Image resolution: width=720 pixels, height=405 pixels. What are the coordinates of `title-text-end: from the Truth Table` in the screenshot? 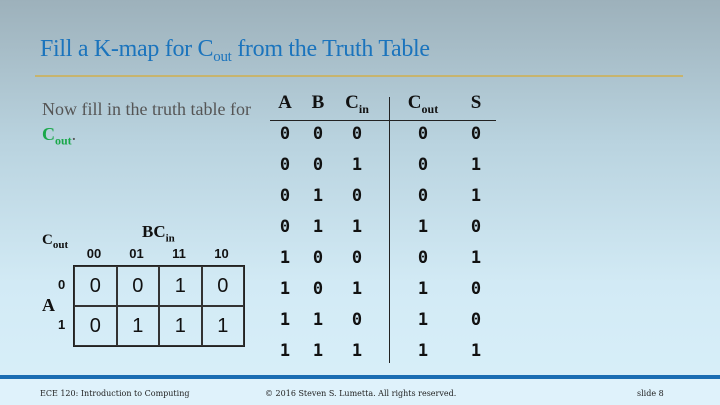 It's located at (330, 49).